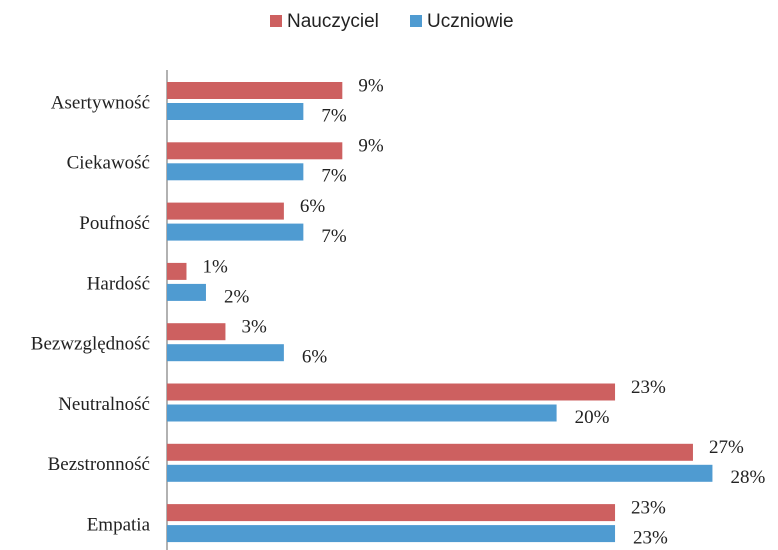  Describe the element at coordinates (333, 21) in the screenshot. I see `legend-label: Nauczyciel` at that location.